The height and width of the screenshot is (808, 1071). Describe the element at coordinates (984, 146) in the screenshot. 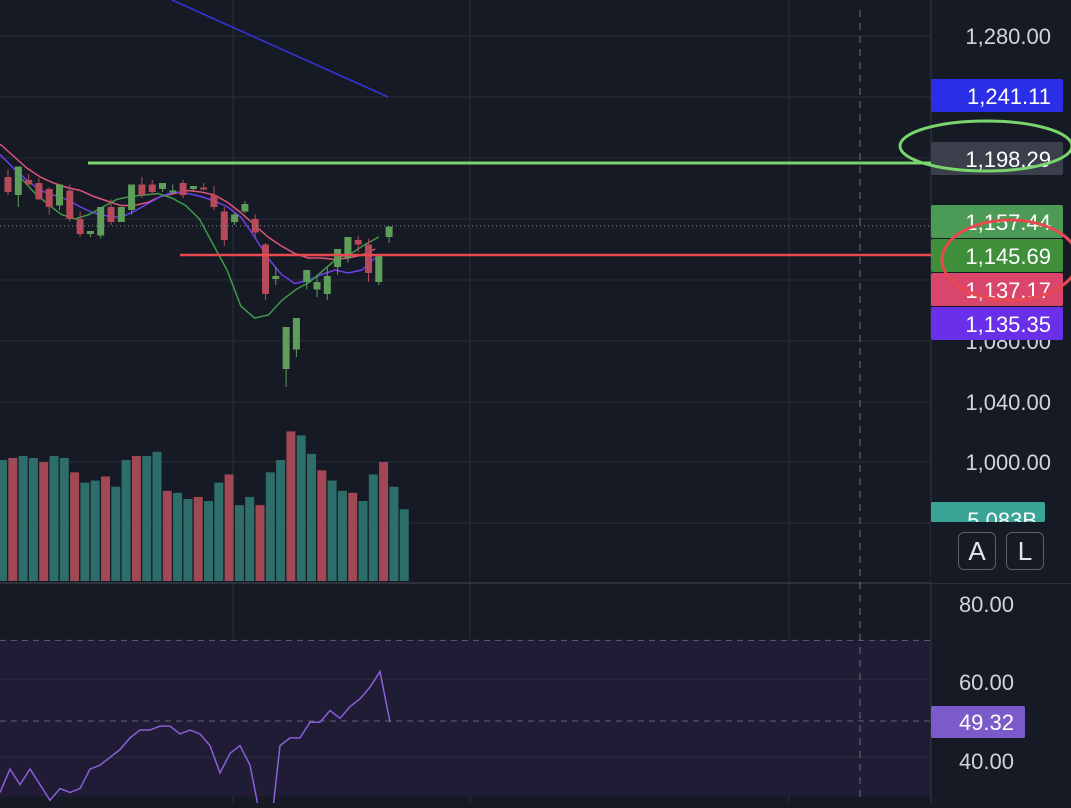

I see `green-ellipse-annotation` at that location.